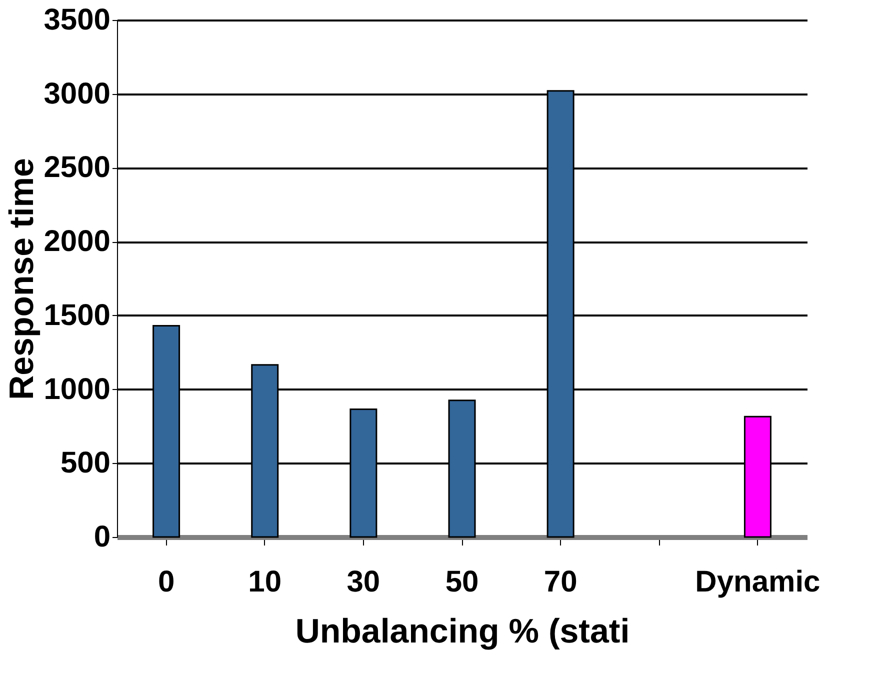 The height and width of the screenshot is (677, 869). What do you see at coordinates (265, 582) in the screenshot?
I see `x-tick-label: 10` at bounding box center [265, 582].